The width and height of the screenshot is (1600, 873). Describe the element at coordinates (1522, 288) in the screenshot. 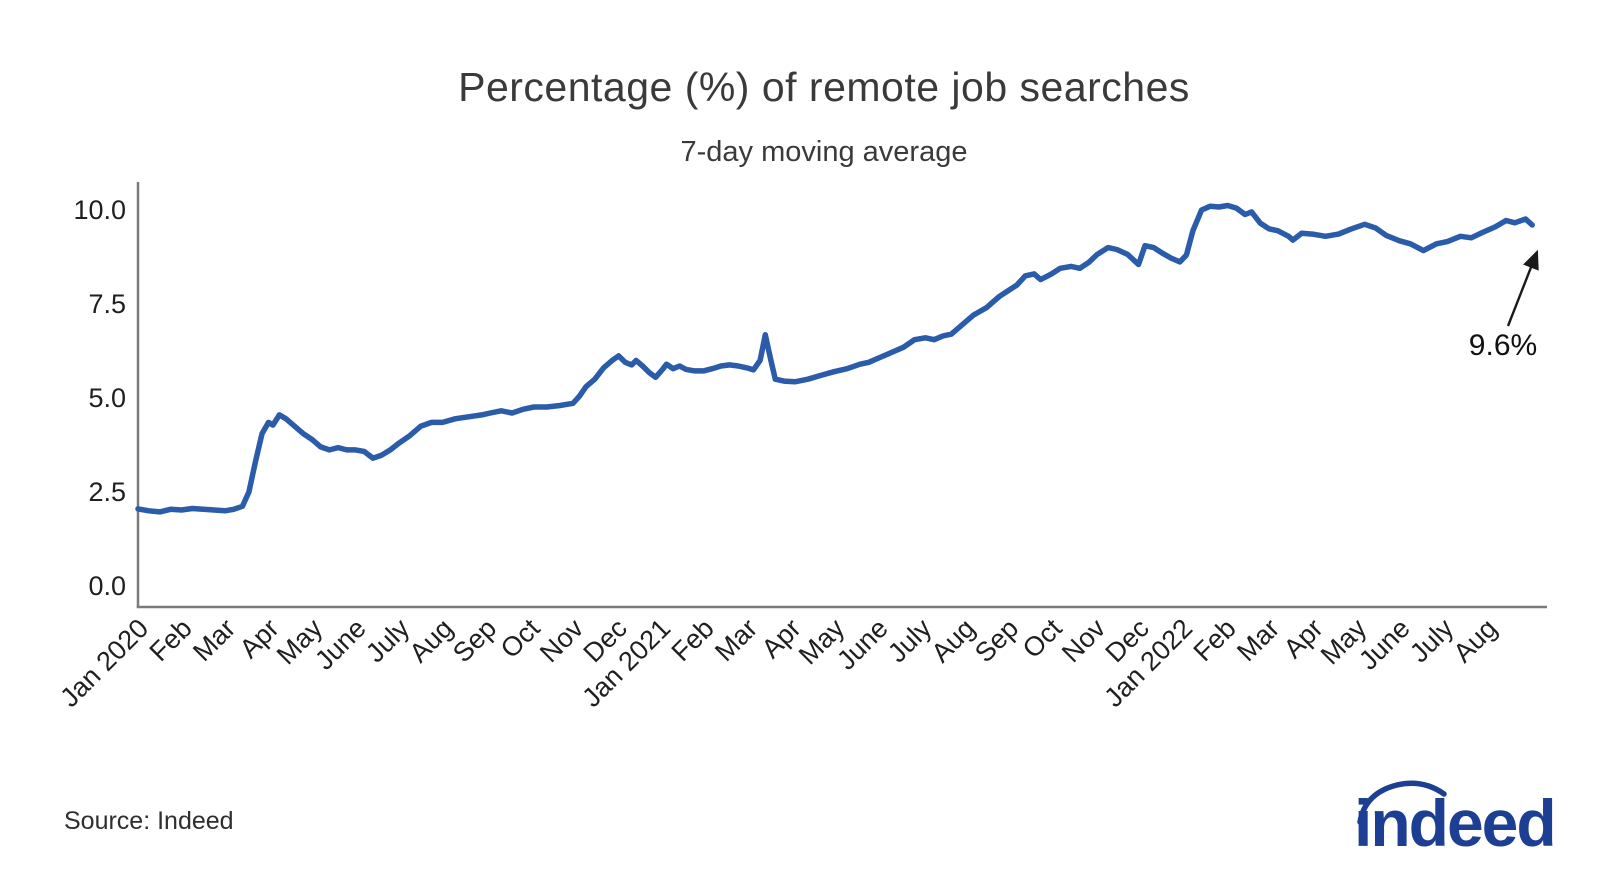

I see `annotation-arrow` at that location.